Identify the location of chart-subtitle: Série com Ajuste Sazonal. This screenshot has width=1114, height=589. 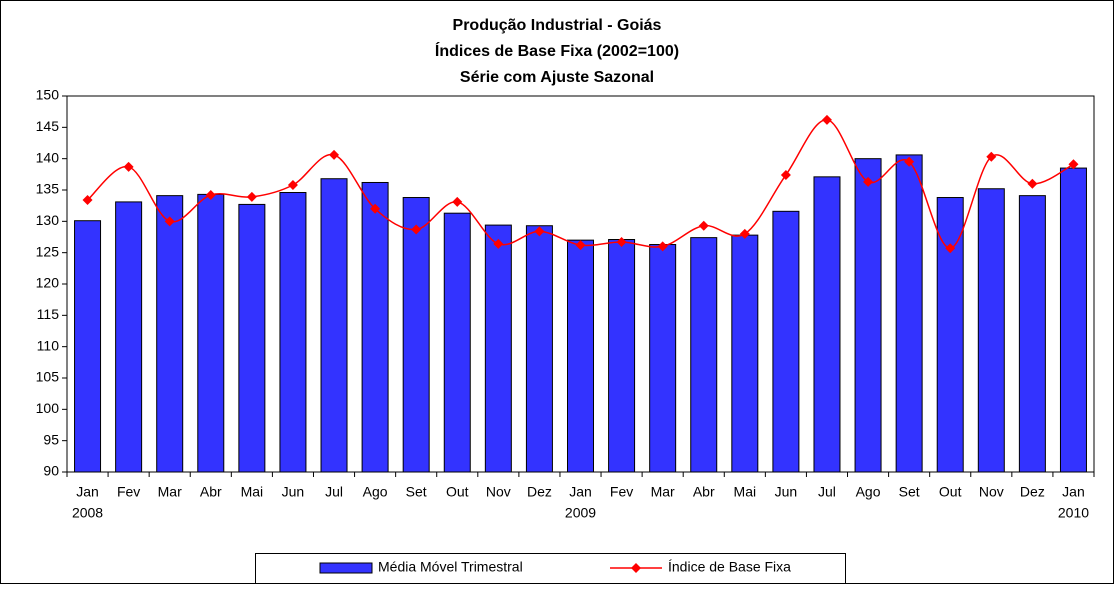
(557, 77).